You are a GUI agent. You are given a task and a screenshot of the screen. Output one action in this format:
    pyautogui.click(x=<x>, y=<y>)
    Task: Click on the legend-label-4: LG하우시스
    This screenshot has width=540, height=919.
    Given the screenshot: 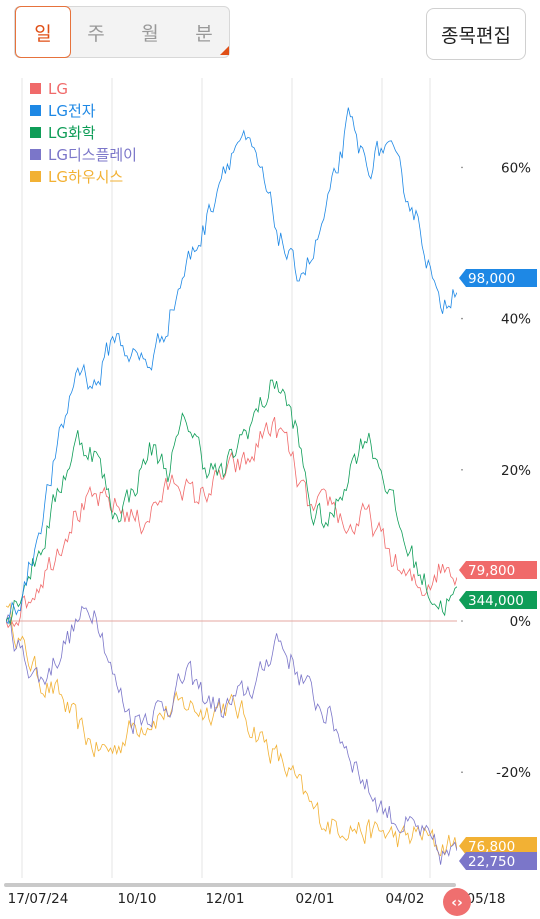 What is the action you would take?
    pyautogui.click(x=85, y=177)
    